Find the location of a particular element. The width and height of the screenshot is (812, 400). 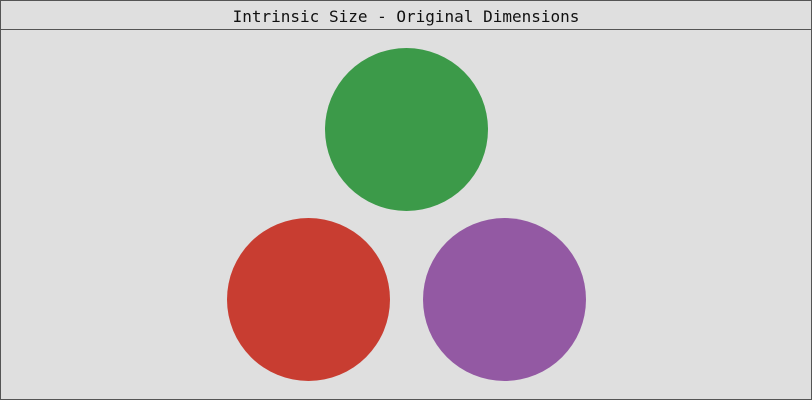

title-bar: Intrinsic Size - Original Dimensions is located at coordinates (406, 15).